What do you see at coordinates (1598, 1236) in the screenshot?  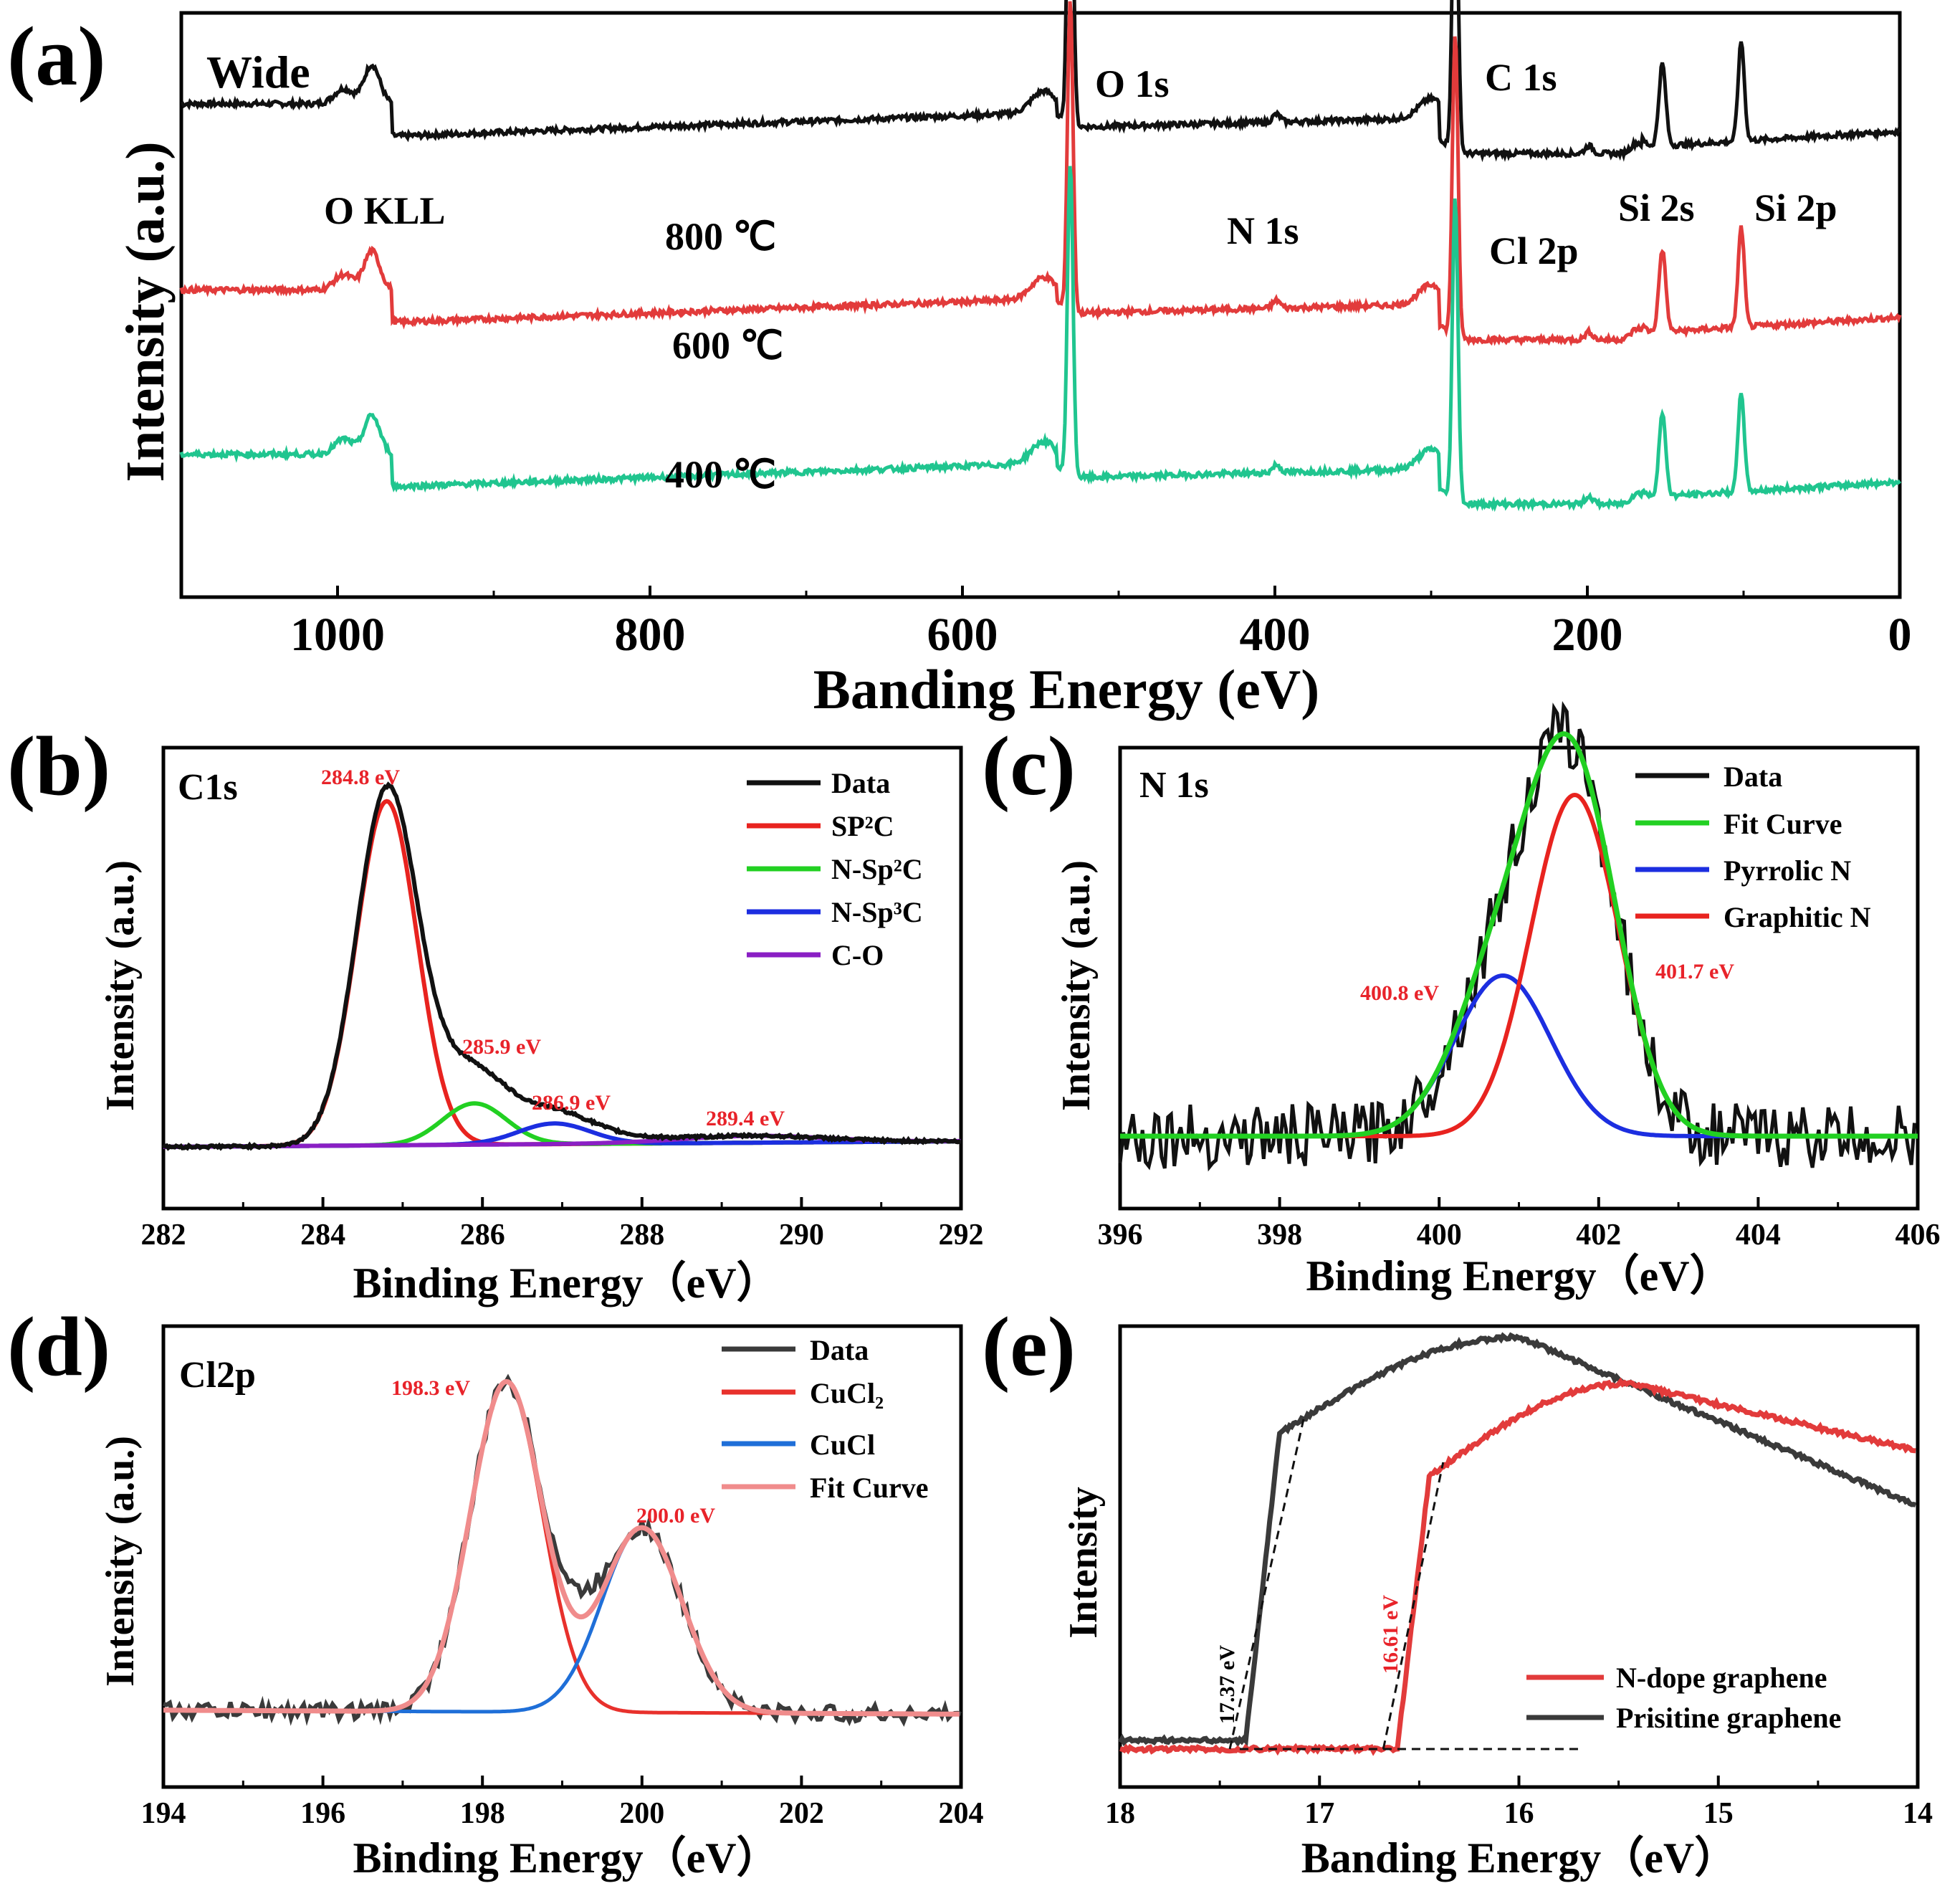 I see `panel-c-tick-label: 402` at bounding box center [1598, 1236].